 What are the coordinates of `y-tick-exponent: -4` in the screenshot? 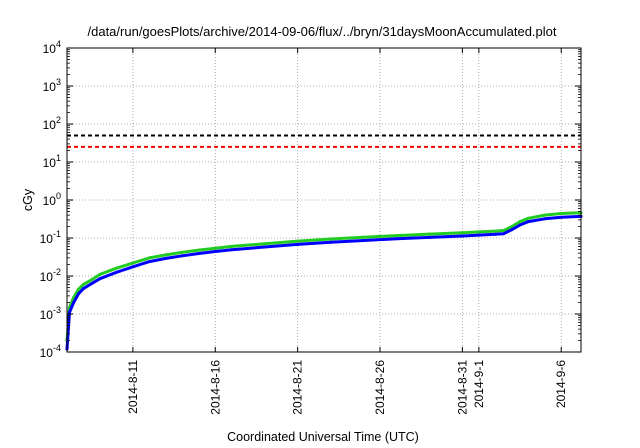 It's located at (57, 348).